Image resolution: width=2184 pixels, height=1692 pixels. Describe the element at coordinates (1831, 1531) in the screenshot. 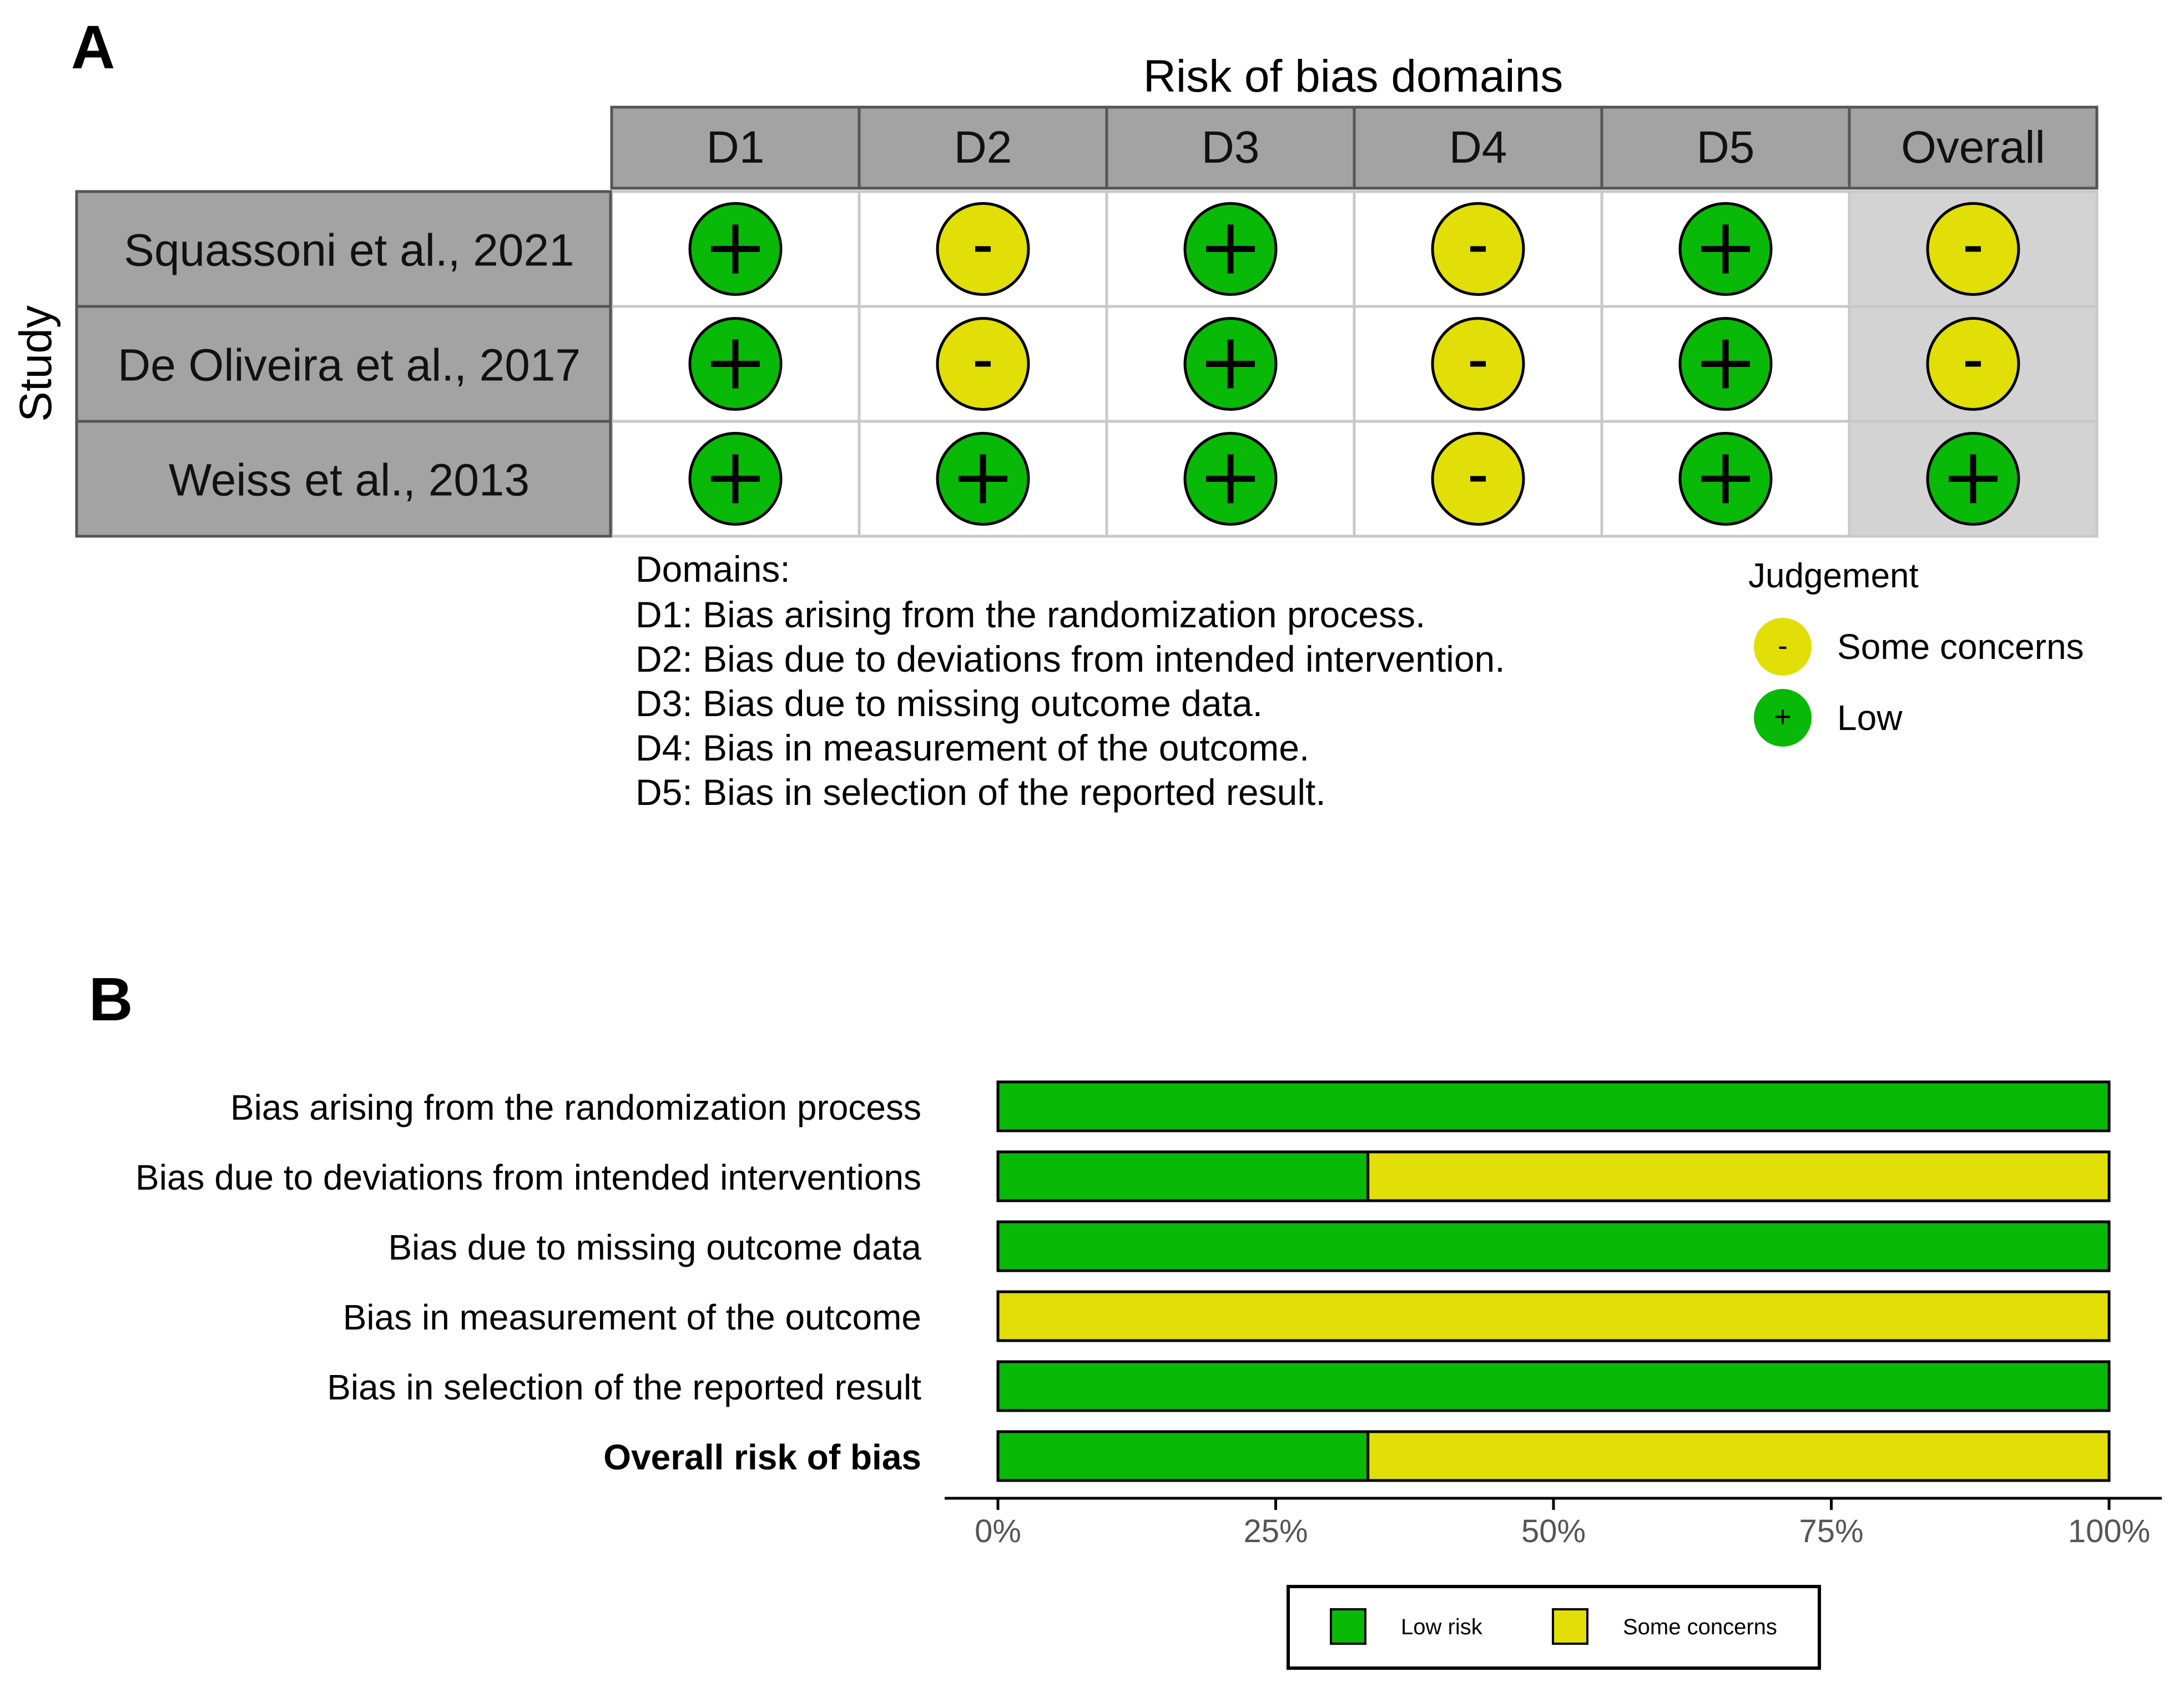

I see `x-tick-label-75: 75%` at that location.